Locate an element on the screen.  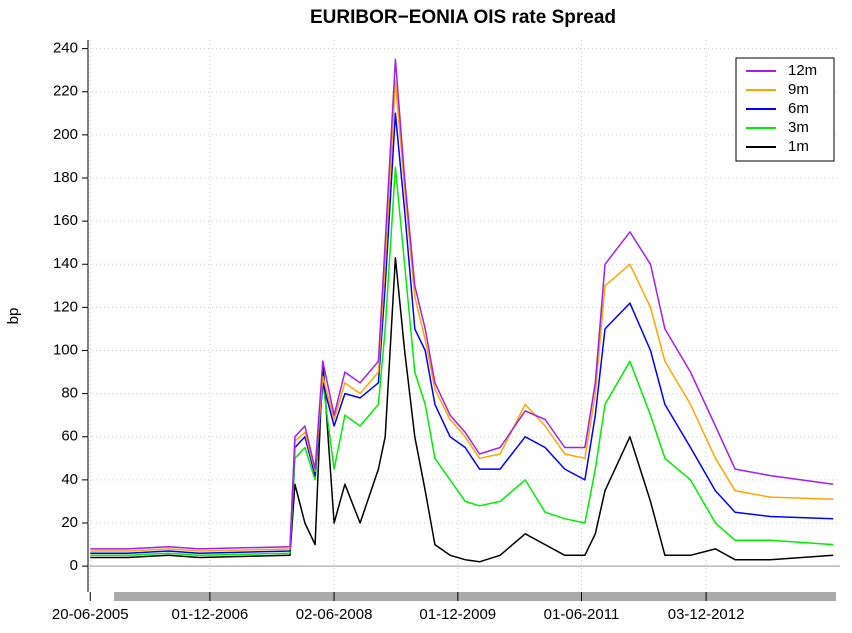
y-tick-label: 80 is located at coordinates (69, 393).